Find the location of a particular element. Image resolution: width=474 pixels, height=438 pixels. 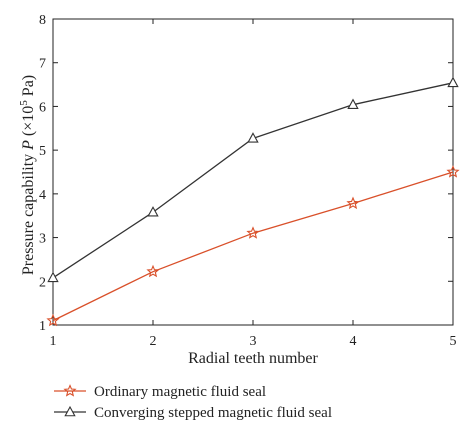

y-axis-label-variable: P is located at coordinates (28, 145).